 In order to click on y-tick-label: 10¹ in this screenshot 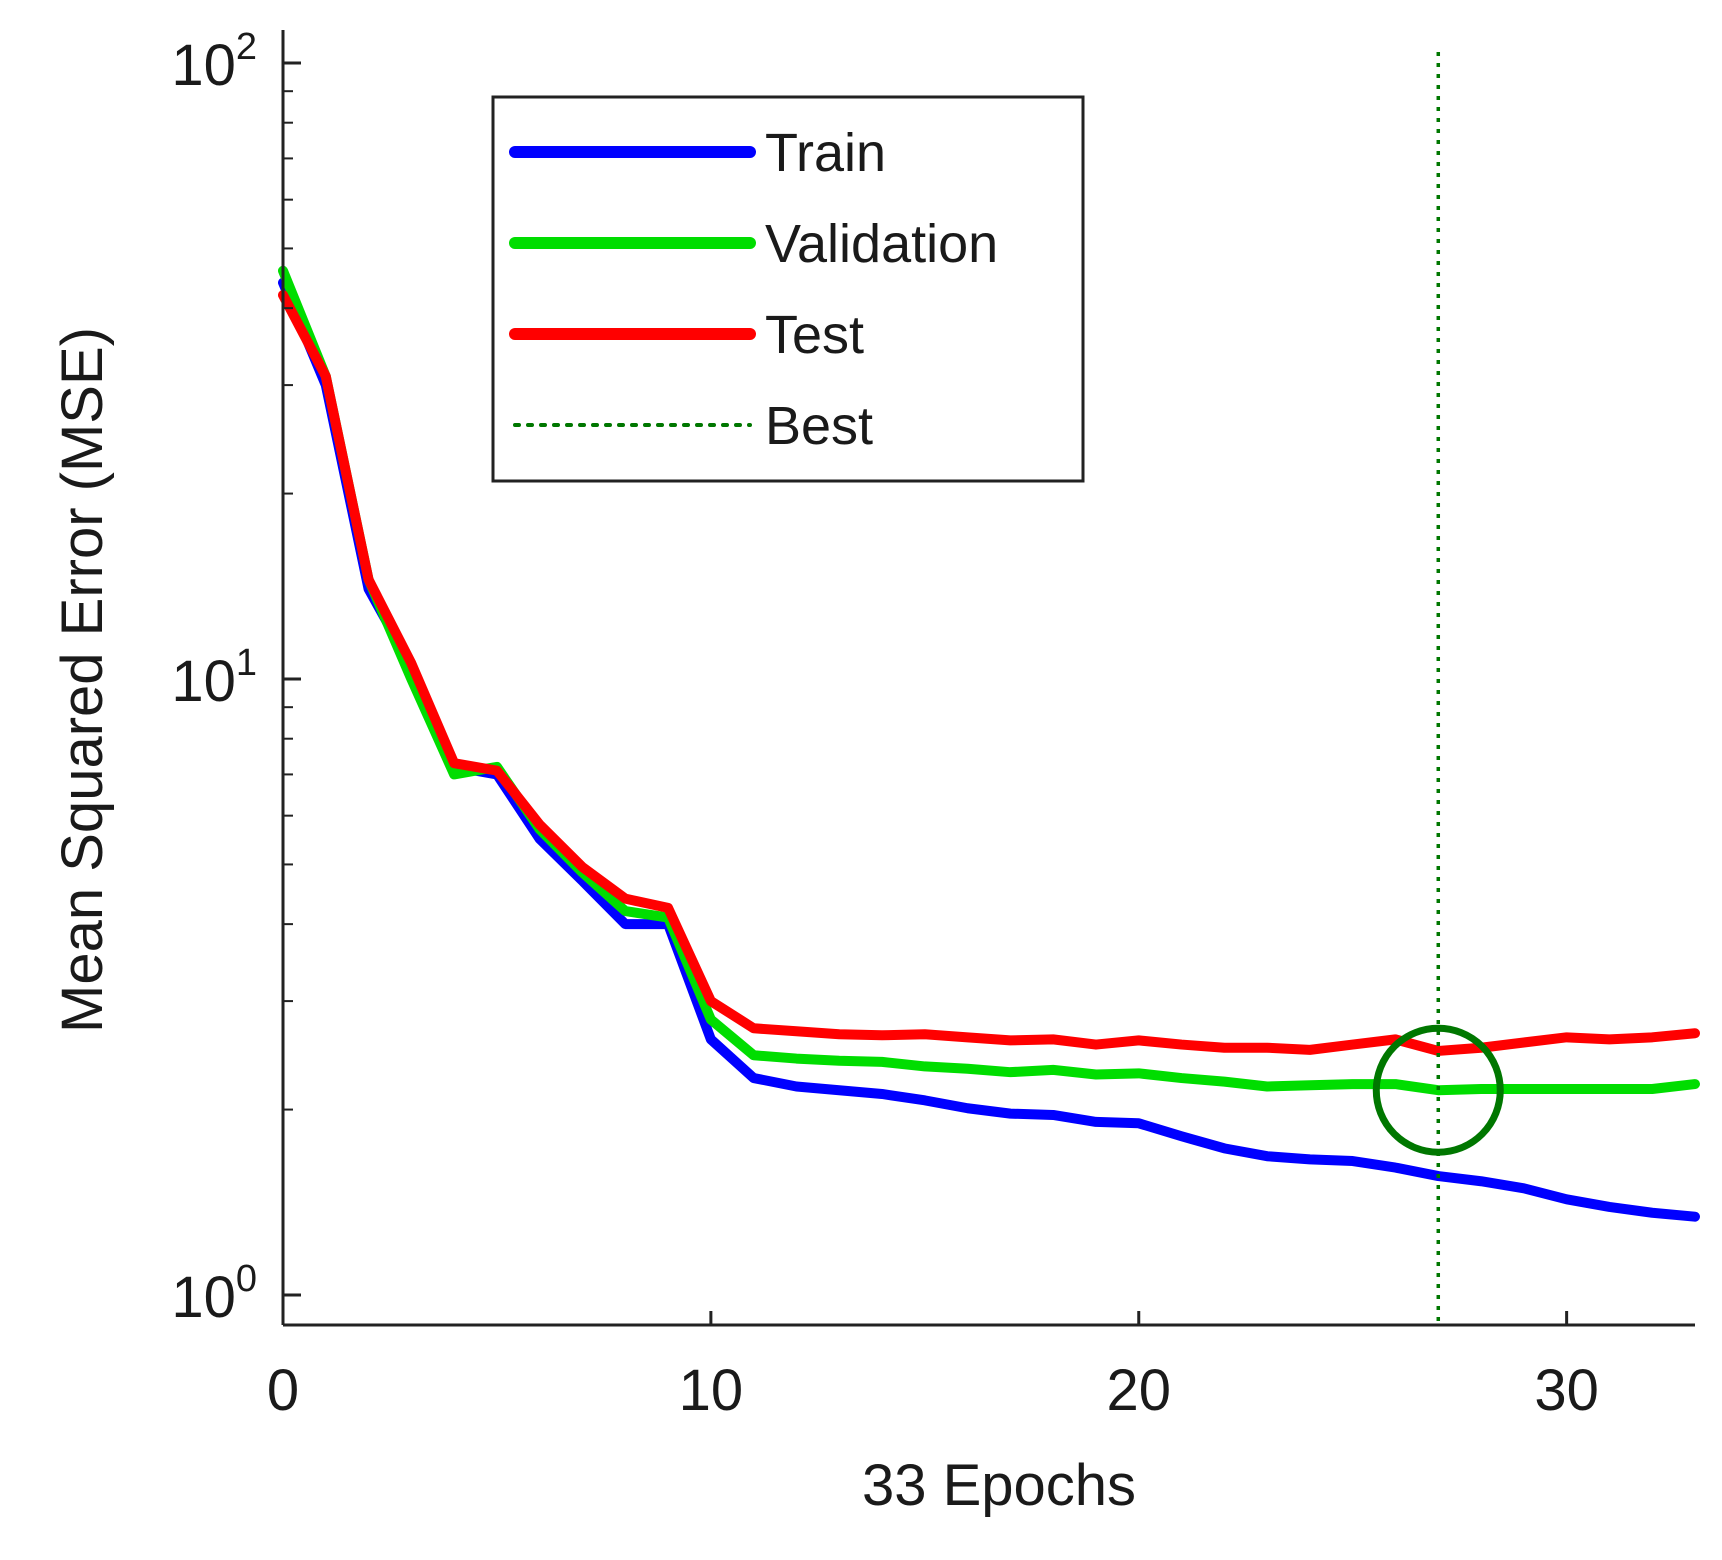, I will do `click(214, 678)`.